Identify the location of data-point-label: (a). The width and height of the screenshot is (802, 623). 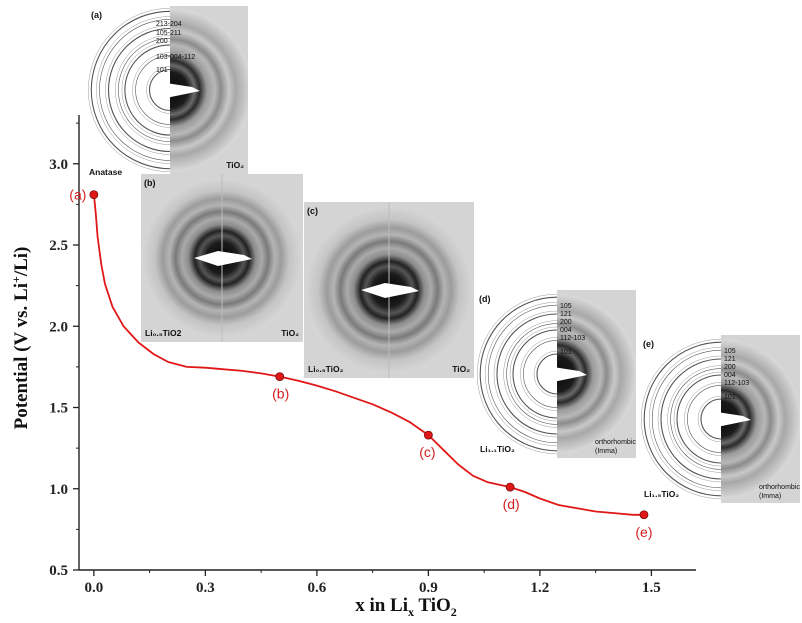
(77, 195).